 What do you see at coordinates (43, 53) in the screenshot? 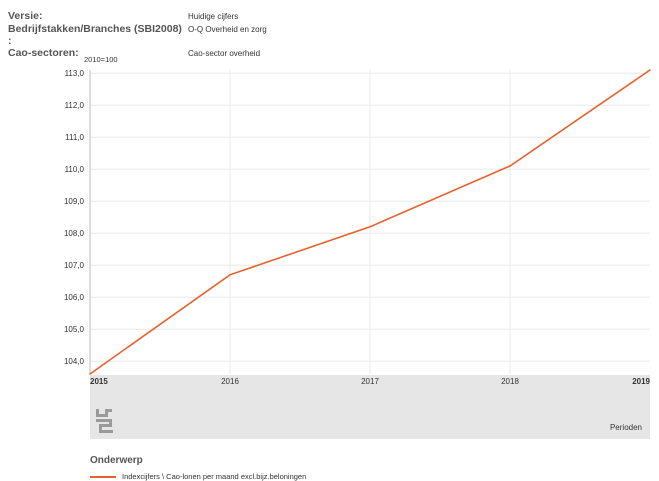
I see `meta-key: Cao-sectoren:` at bounding box center [43, 53].